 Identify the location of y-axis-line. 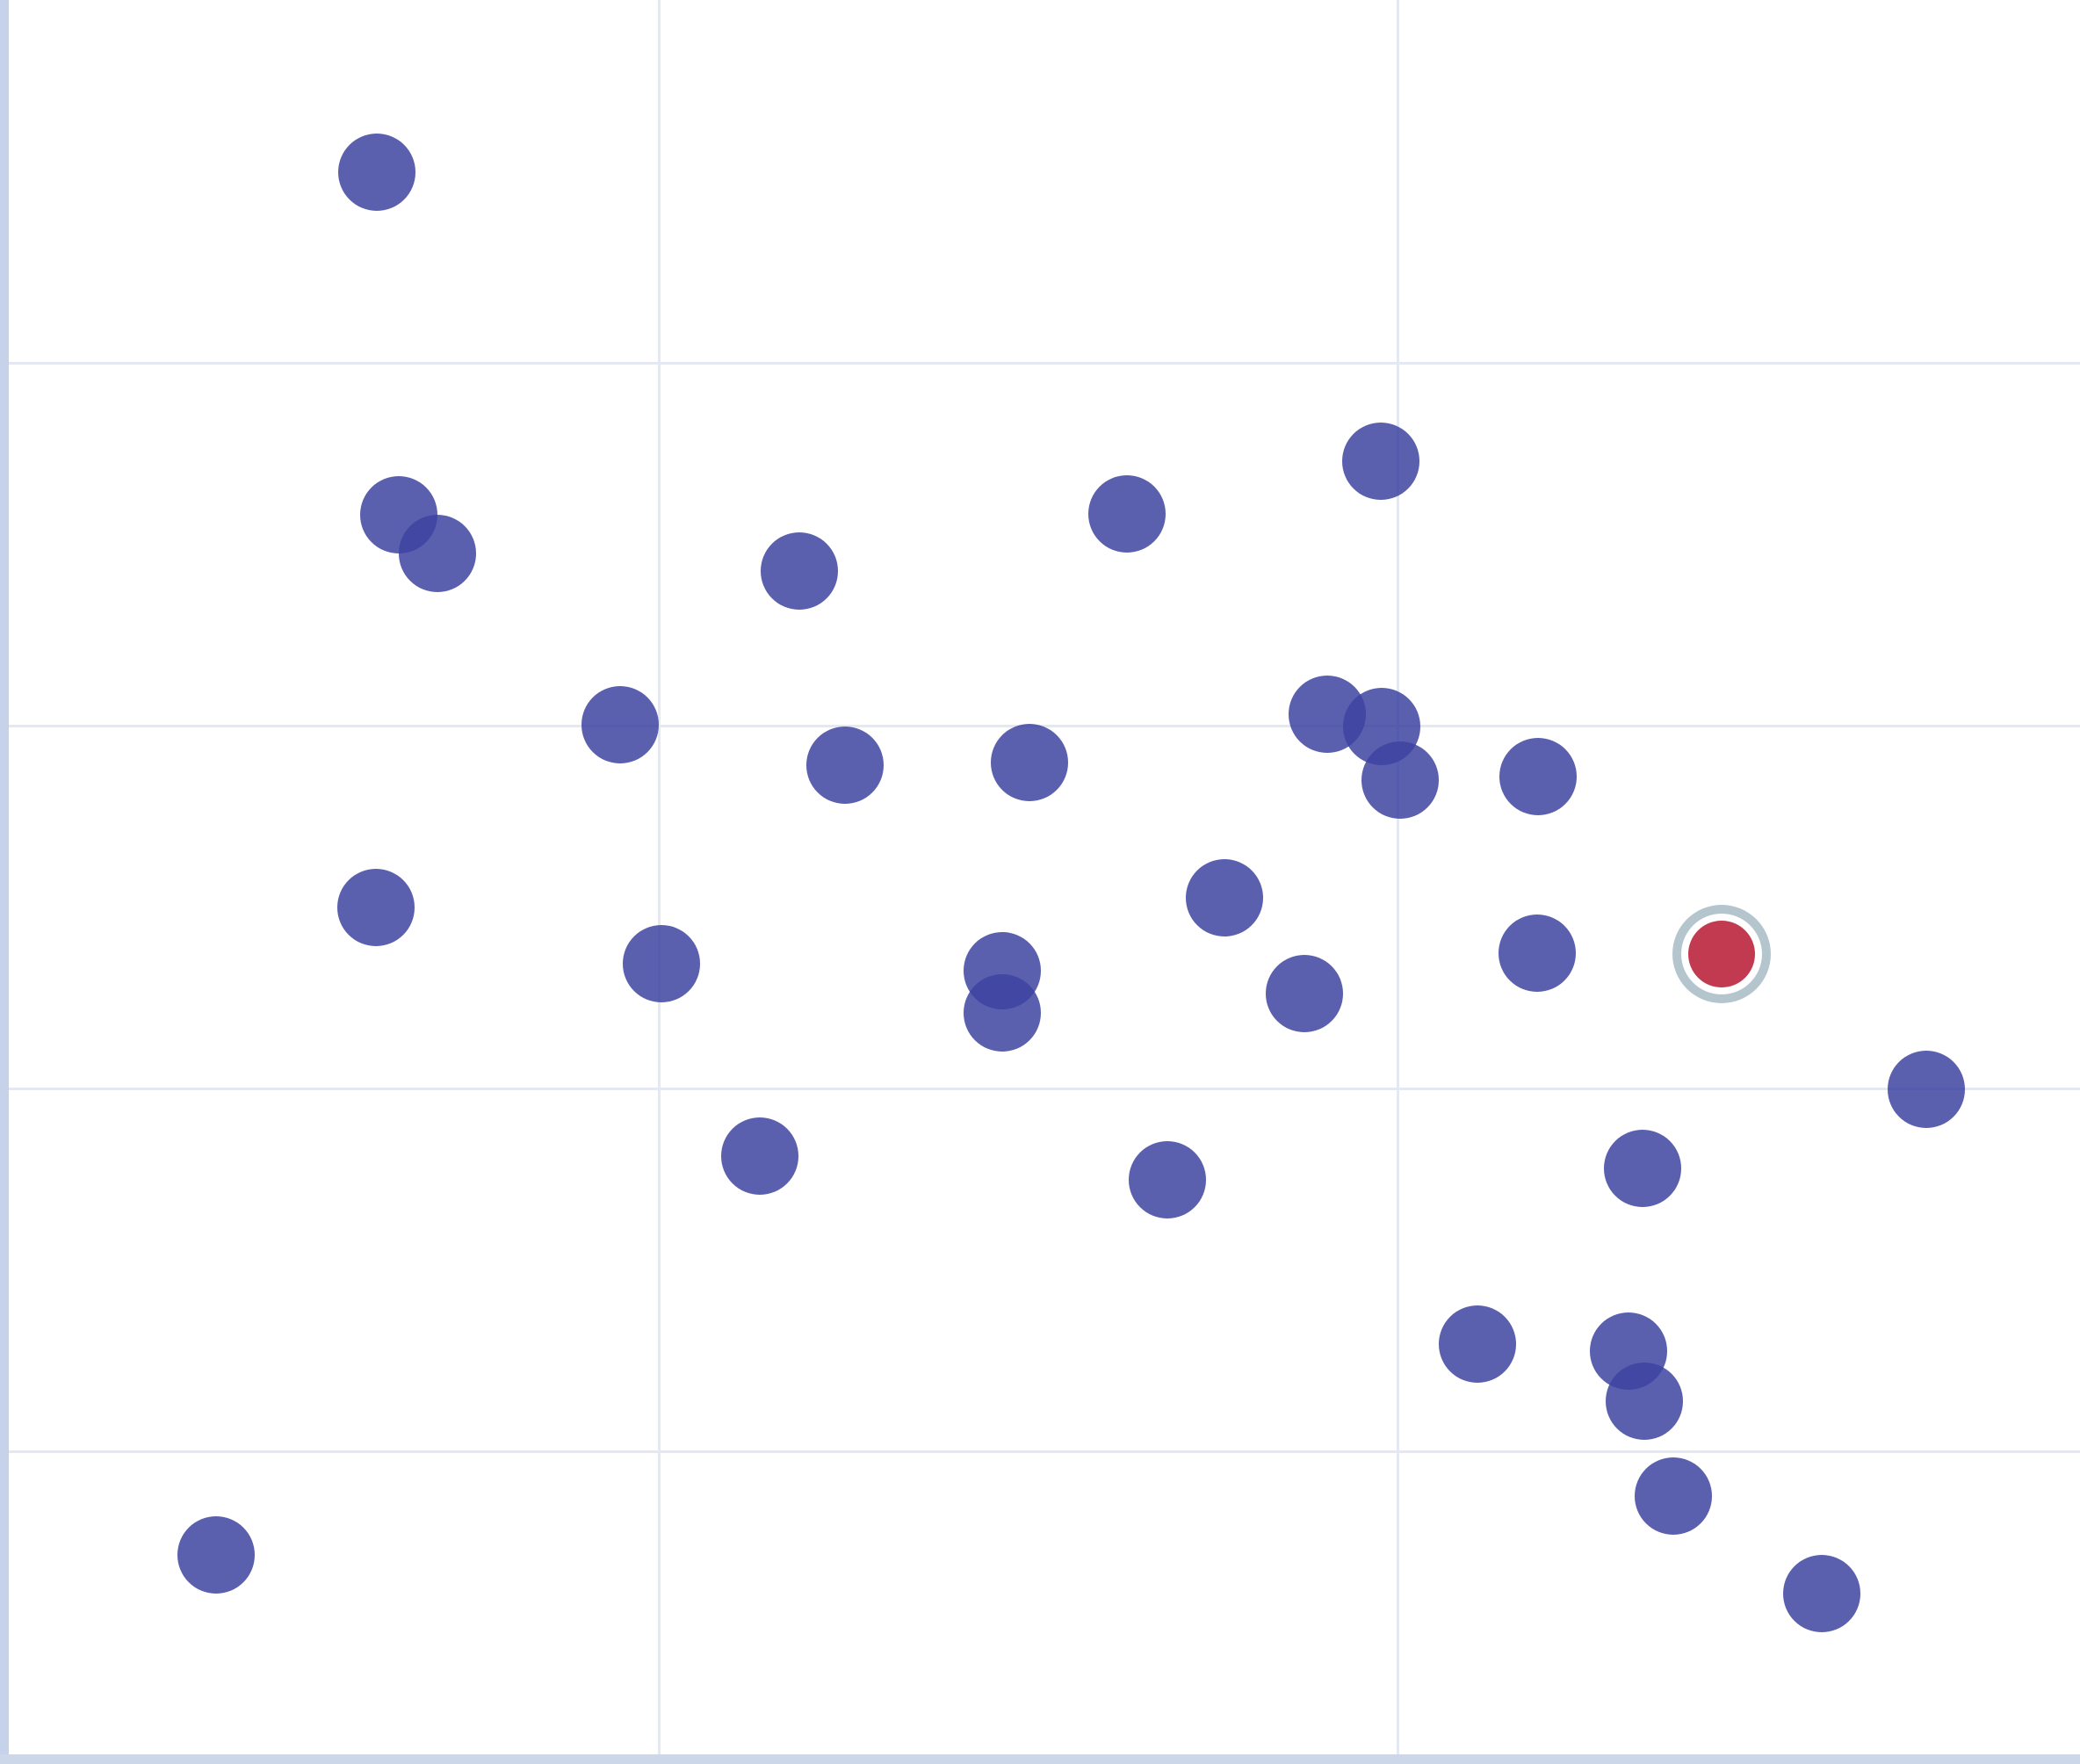
(4, 882).